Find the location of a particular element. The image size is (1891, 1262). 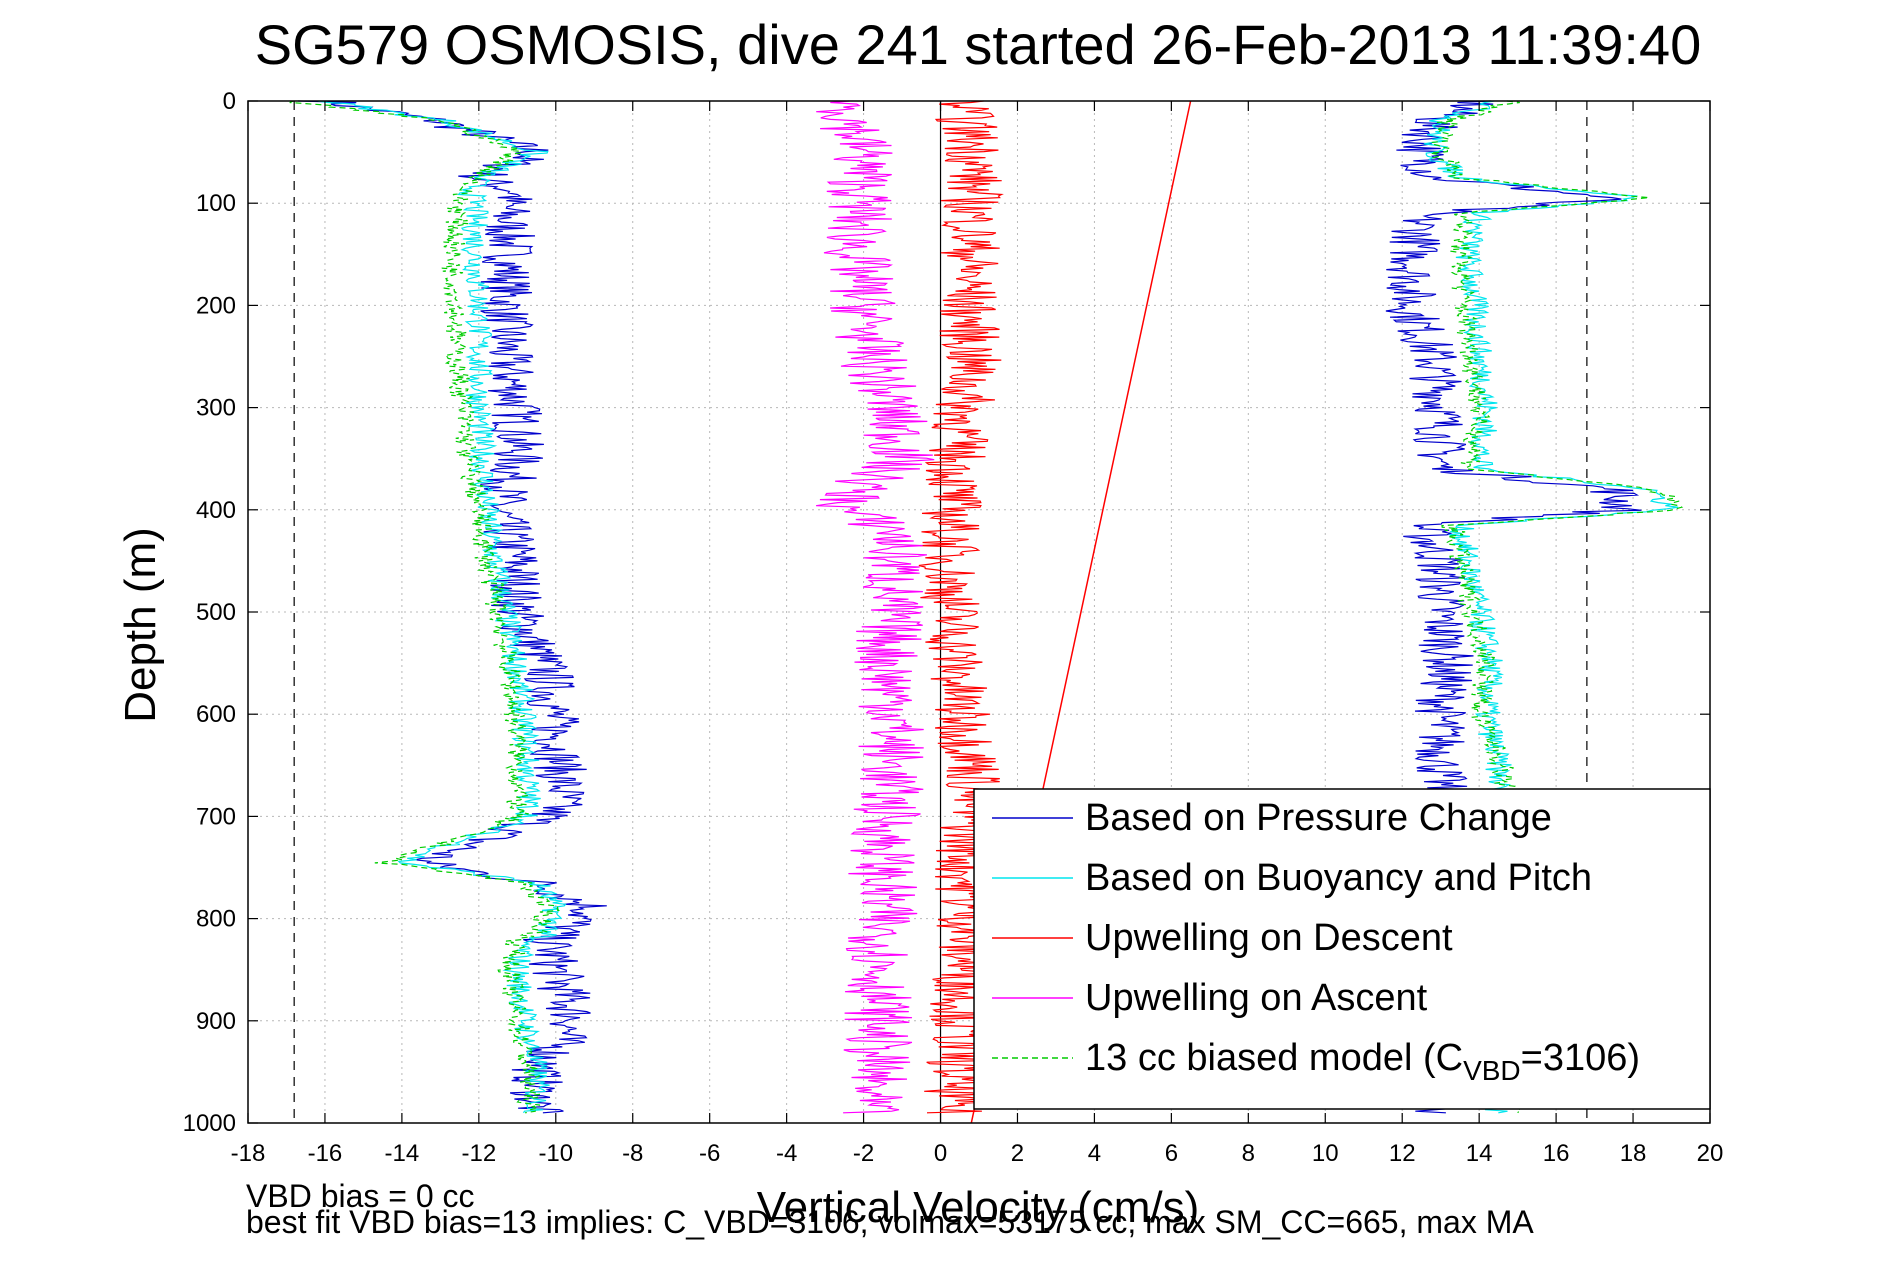

x-tick-label: 4 is located at coordinates (1094, 1153).